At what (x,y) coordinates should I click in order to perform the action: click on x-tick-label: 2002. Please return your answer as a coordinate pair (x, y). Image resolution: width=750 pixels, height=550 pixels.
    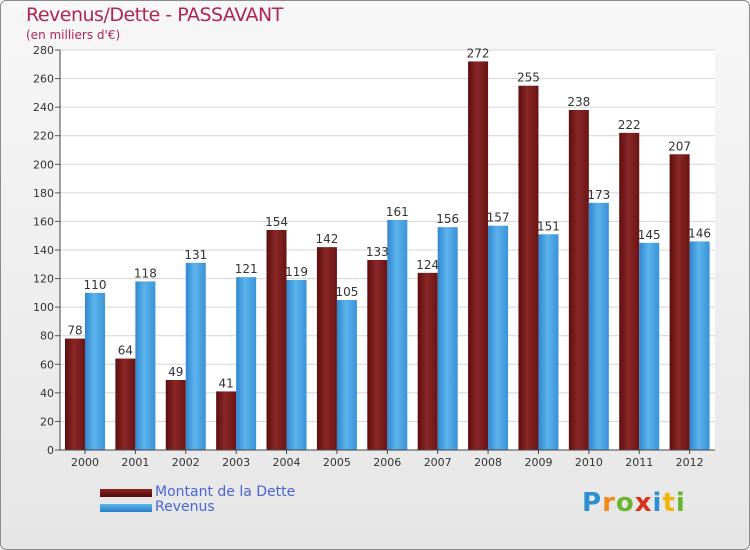
    Looking at the image, I should click on (186, 462).